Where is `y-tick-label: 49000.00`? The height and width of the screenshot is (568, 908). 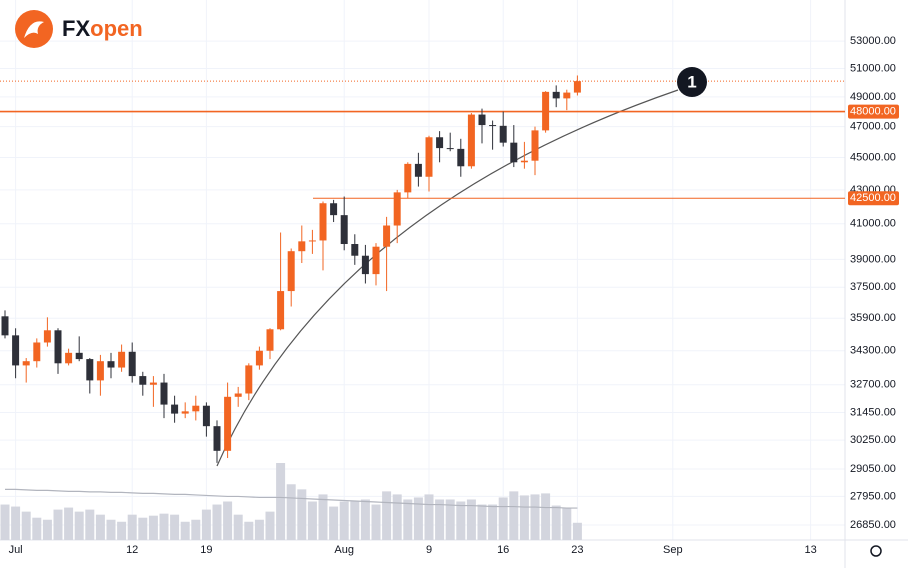
y-tick-label: 49000.00 is located at coordinates (873, 97).